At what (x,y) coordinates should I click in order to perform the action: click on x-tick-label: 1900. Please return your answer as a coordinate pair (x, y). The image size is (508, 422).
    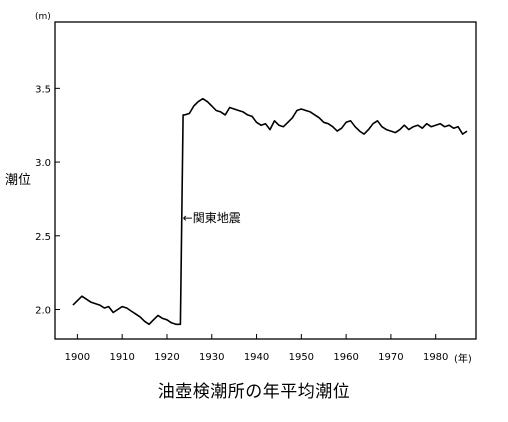
    Looking at the image, I should click on (77, 357).